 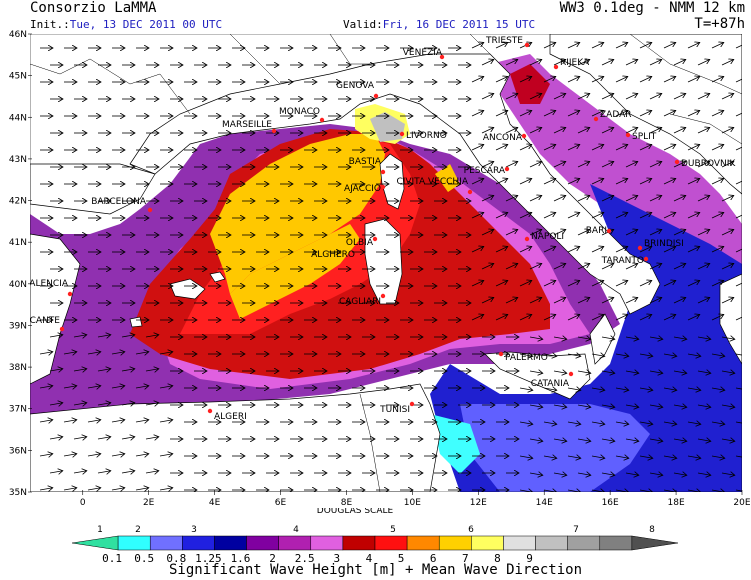 What do you see at coordinates (18, 285) in the screenshot?
I see `lat-tick-label: 40N` at bounding box center [18, 285].